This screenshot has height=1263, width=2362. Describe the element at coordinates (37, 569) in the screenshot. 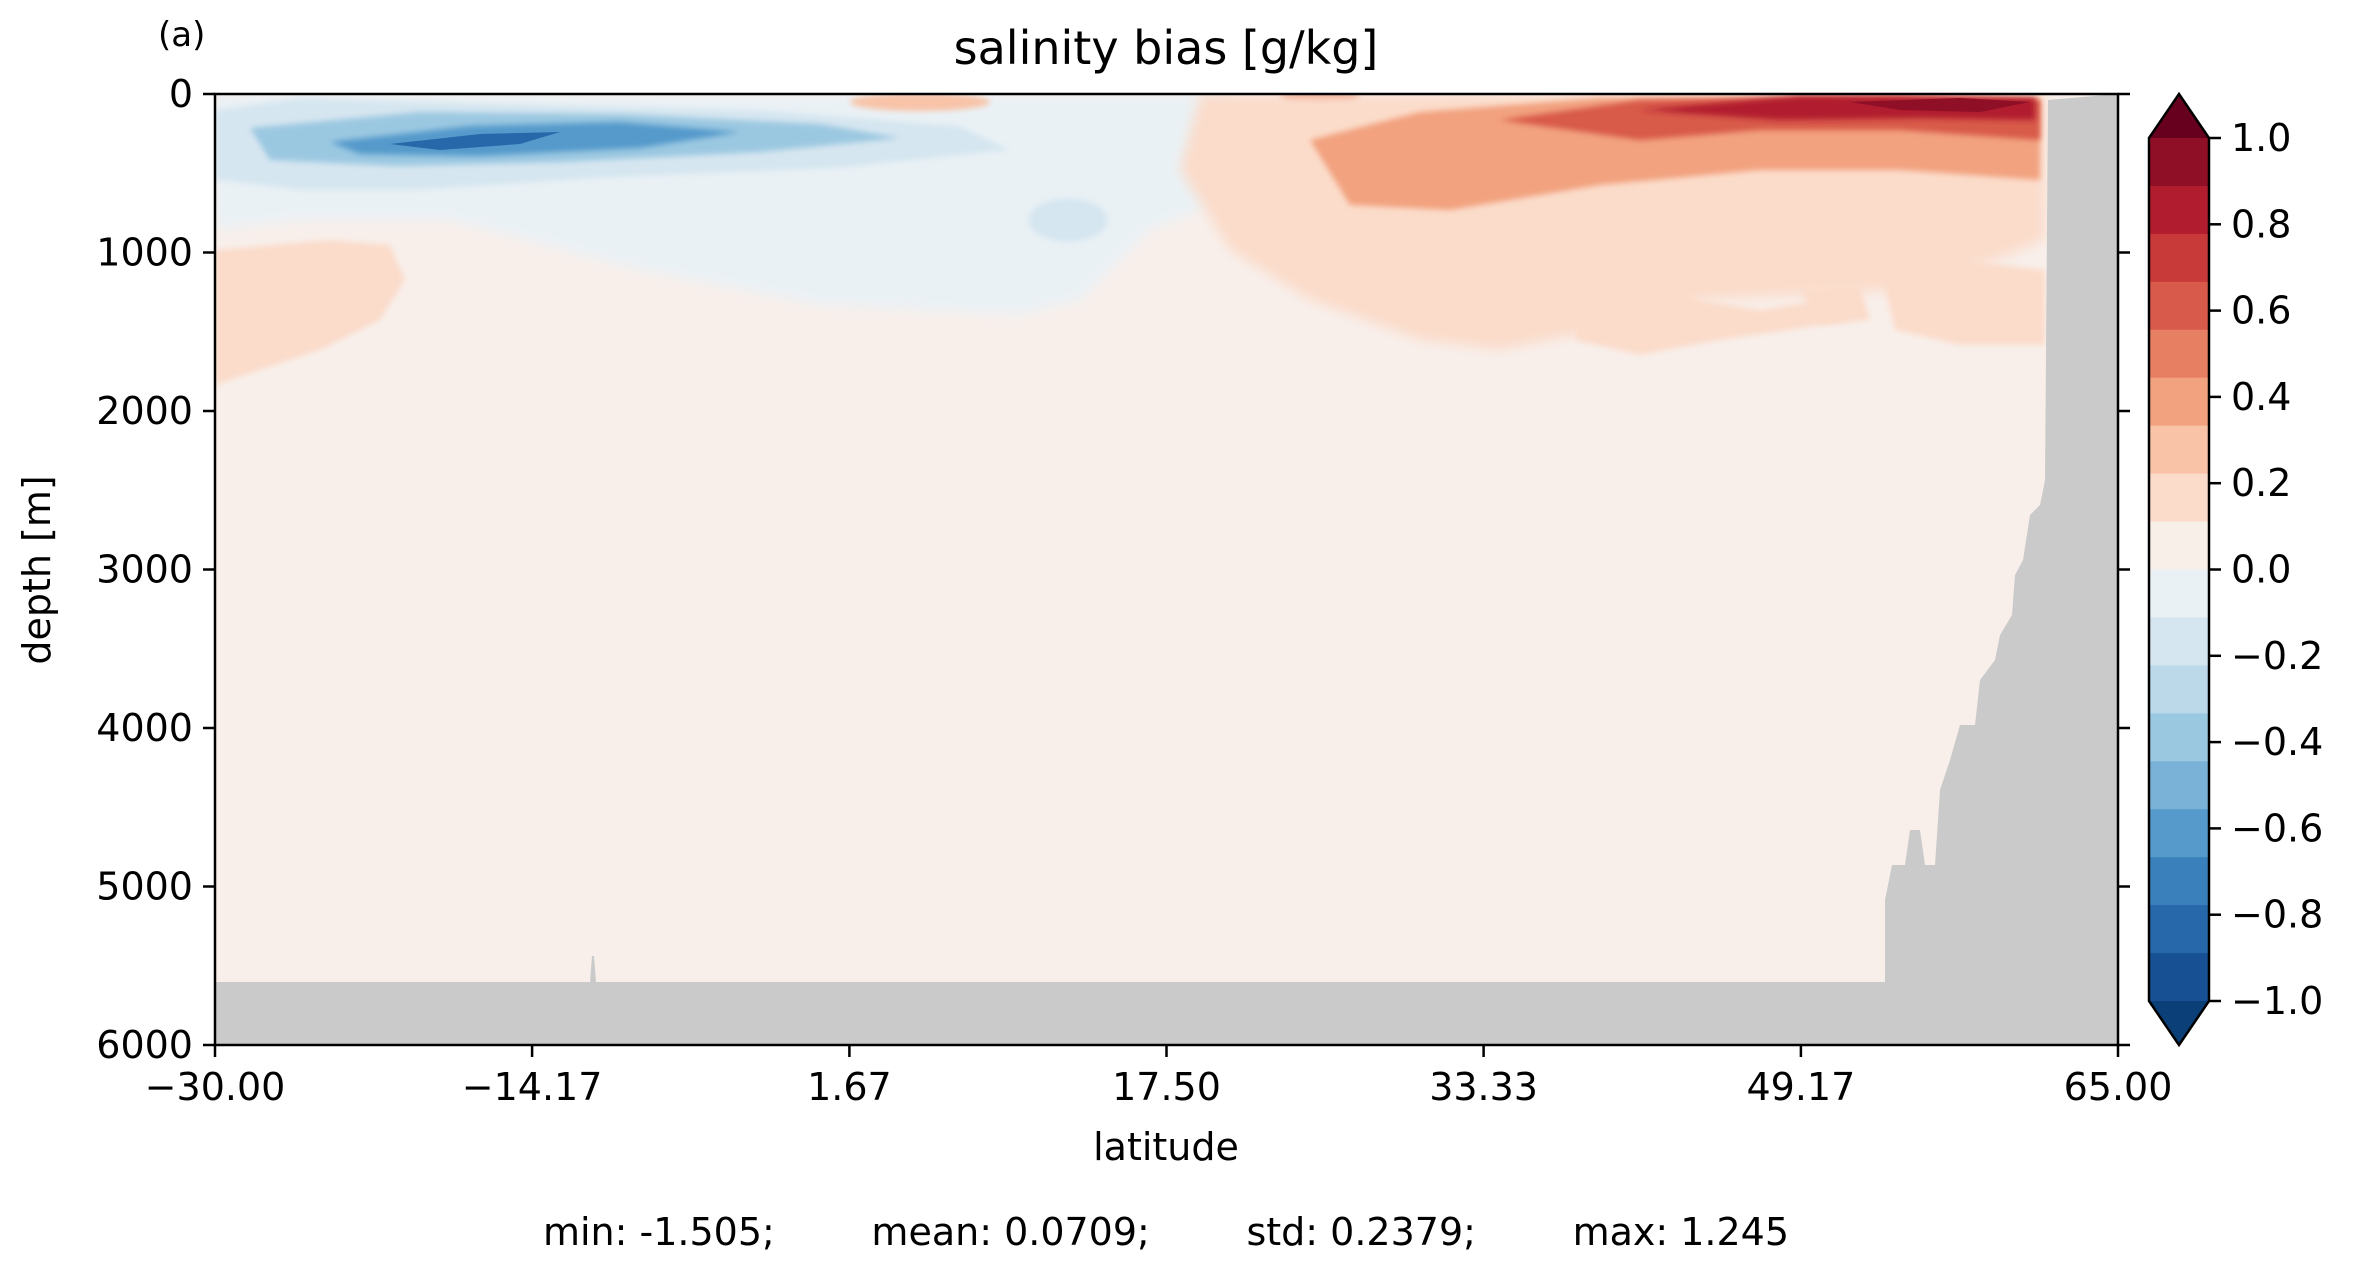

I see `y-axis-label: depth [m]` at that location.